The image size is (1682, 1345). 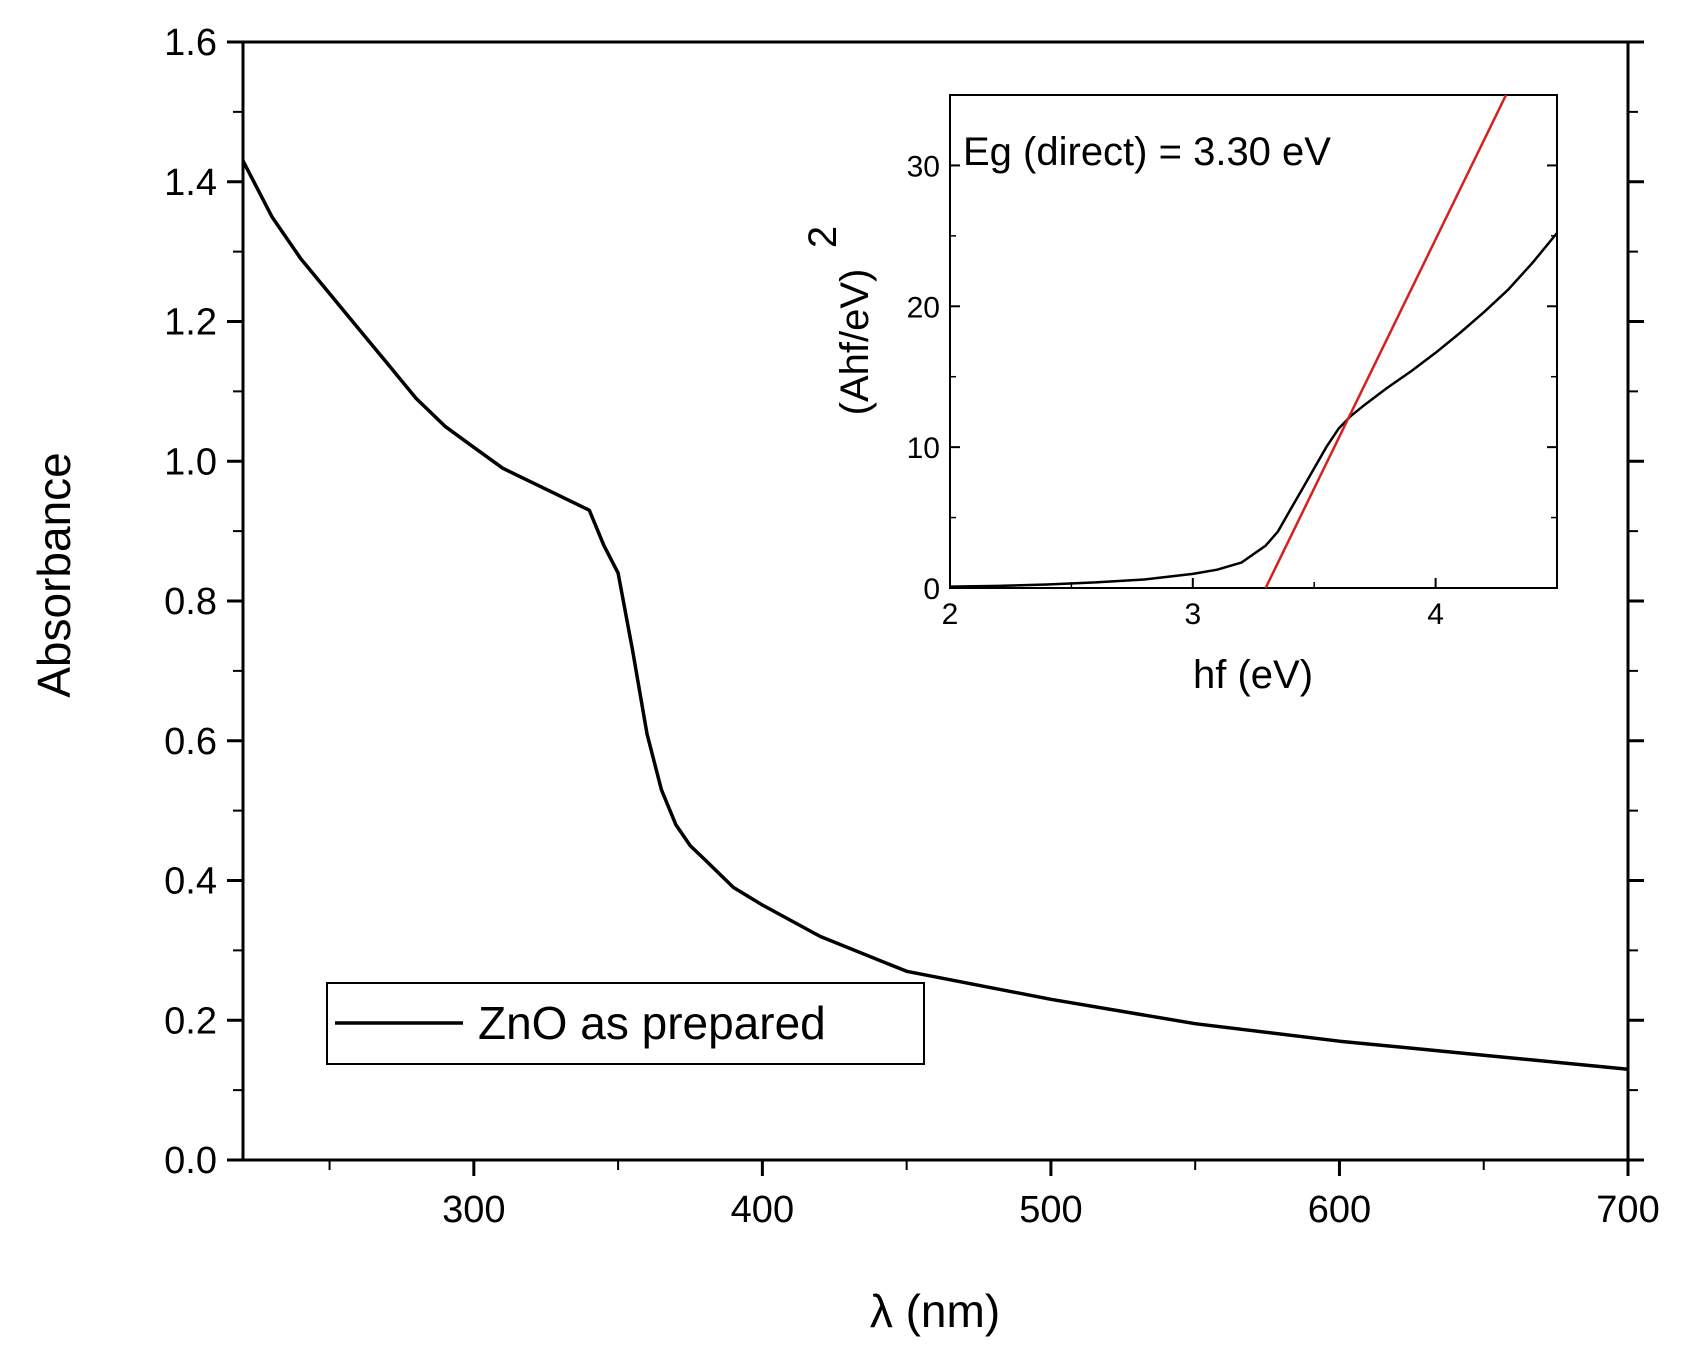 What do you see at coordinates (935, 1311) in the screenshot?
I see `x-axis-title: λ (nm)` at bounding box center [935, 1311].